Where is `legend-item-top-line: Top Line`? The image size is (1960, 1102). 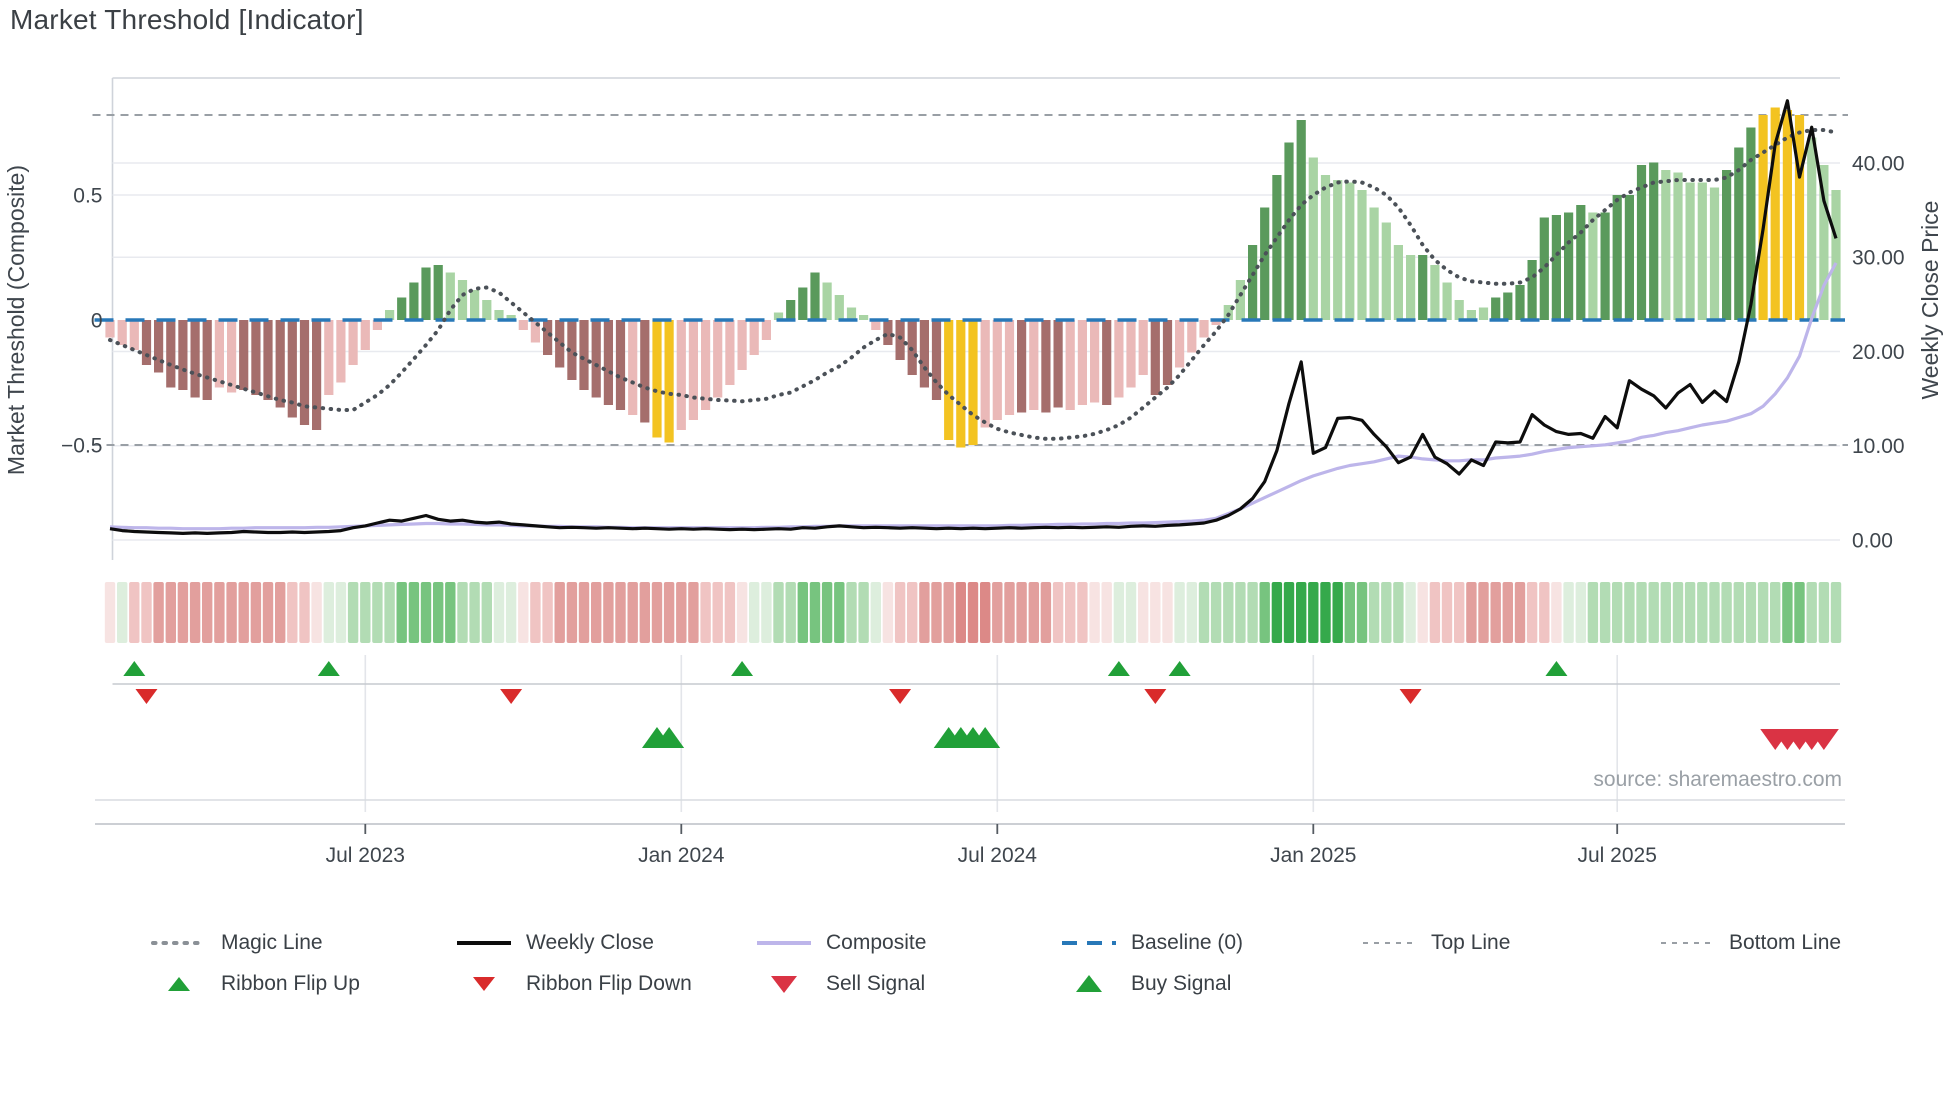
legend-item-top-line: Top Line is located at coordinates (1435, 943).